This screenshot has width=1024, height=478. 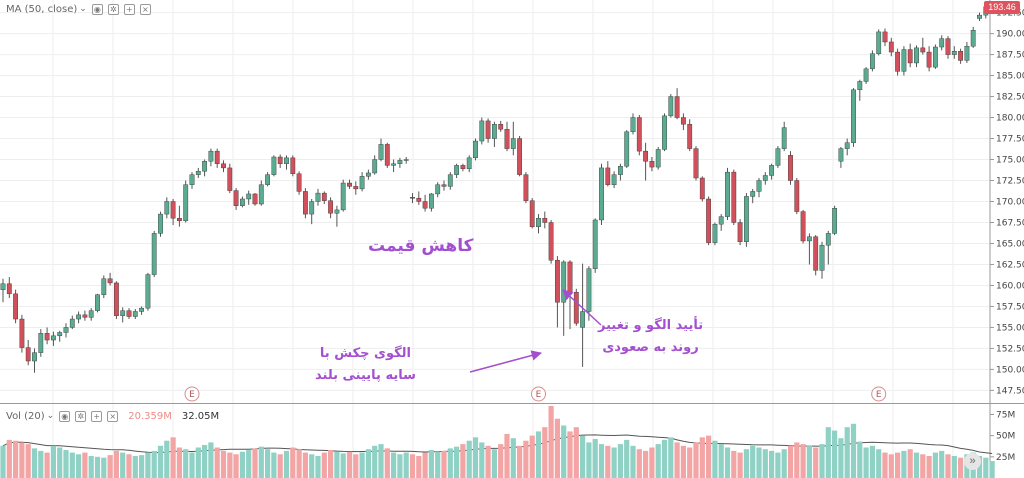 I want to click on price-tick-label: 157.50, so click(x=1010, y=307).